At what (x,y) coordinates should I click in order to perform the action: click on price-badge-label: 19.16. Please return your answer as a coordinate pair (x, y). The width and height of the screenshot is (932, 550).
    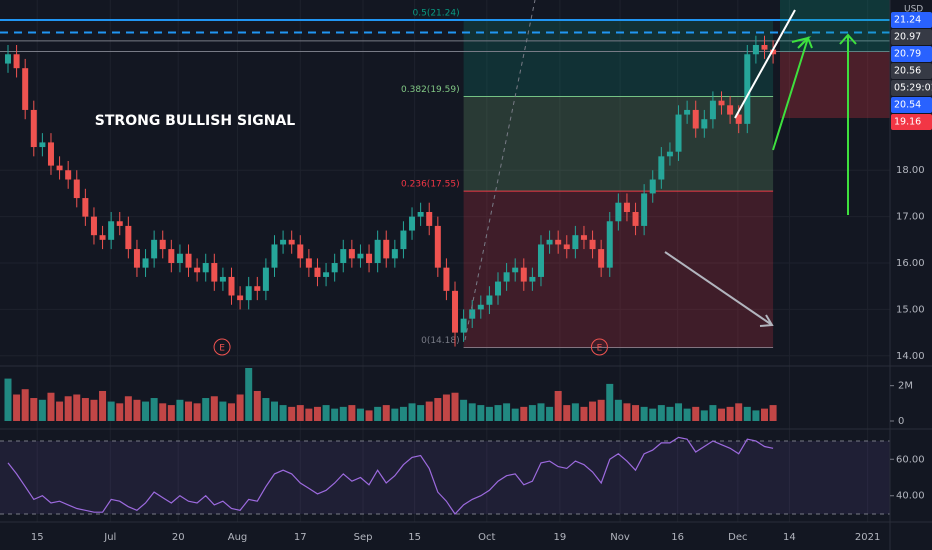
    Looking at the image, I should click on (907, 121).